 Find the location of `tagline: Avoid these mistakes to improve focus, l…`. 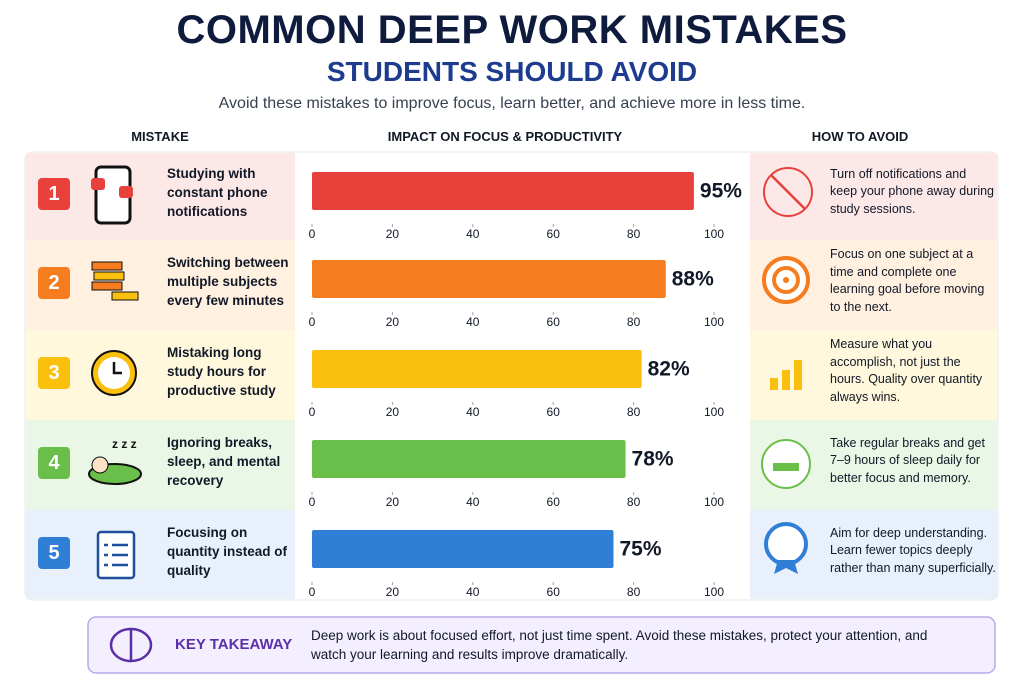

tagline: Avoid these mistakes to improve focus, l… is located at coordinates (512, 103).